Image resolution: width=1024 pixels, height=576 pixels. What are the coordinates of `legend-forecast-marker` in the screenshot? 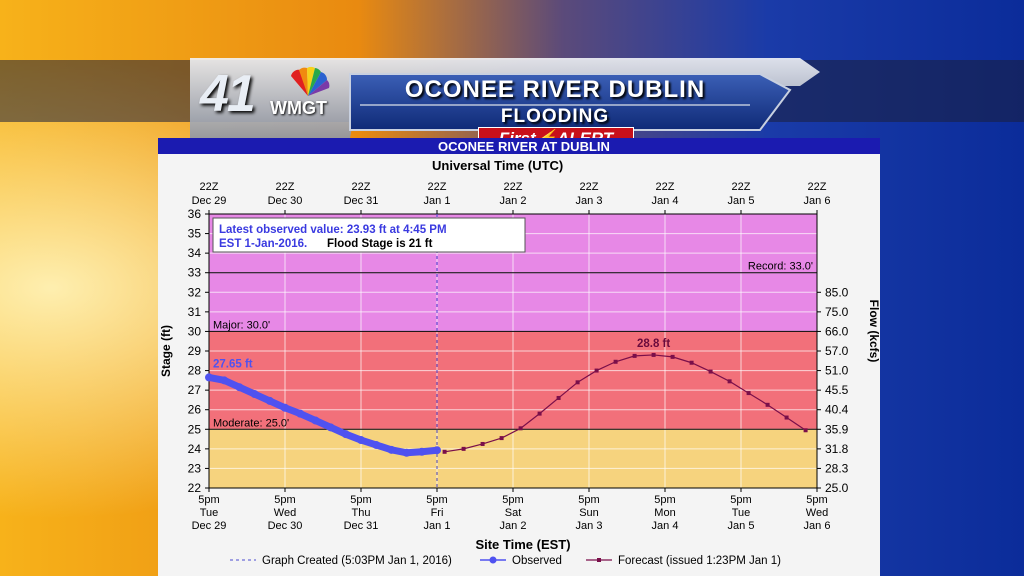 It's located at (599, 560).